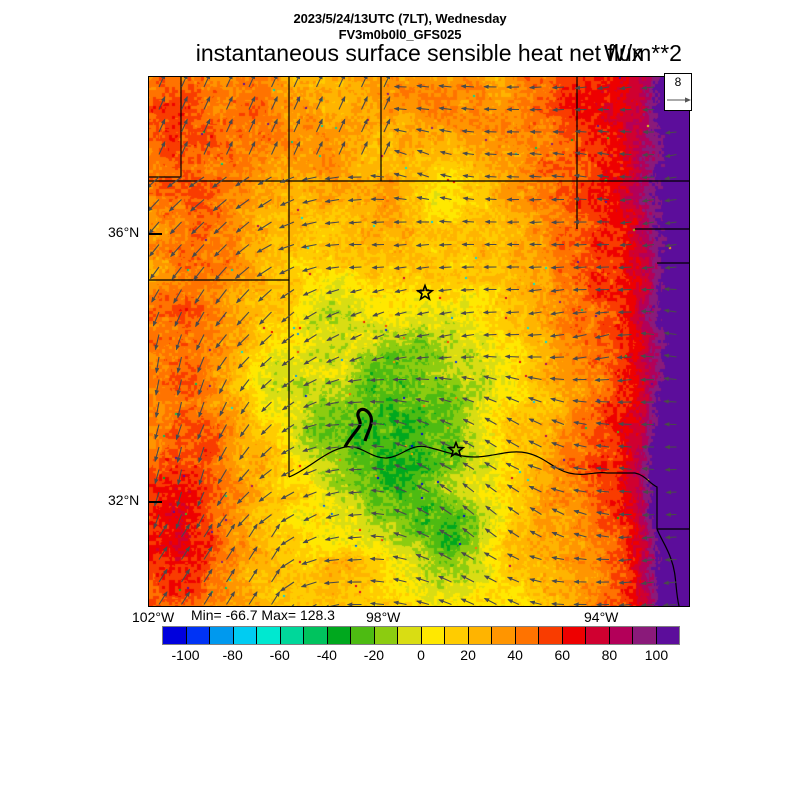 The height and width of the screenshot is (800, 800). Describe the element at coordinates (374, 655) in the screenshot. I see `colorbar-tick-label: -20` at that location.